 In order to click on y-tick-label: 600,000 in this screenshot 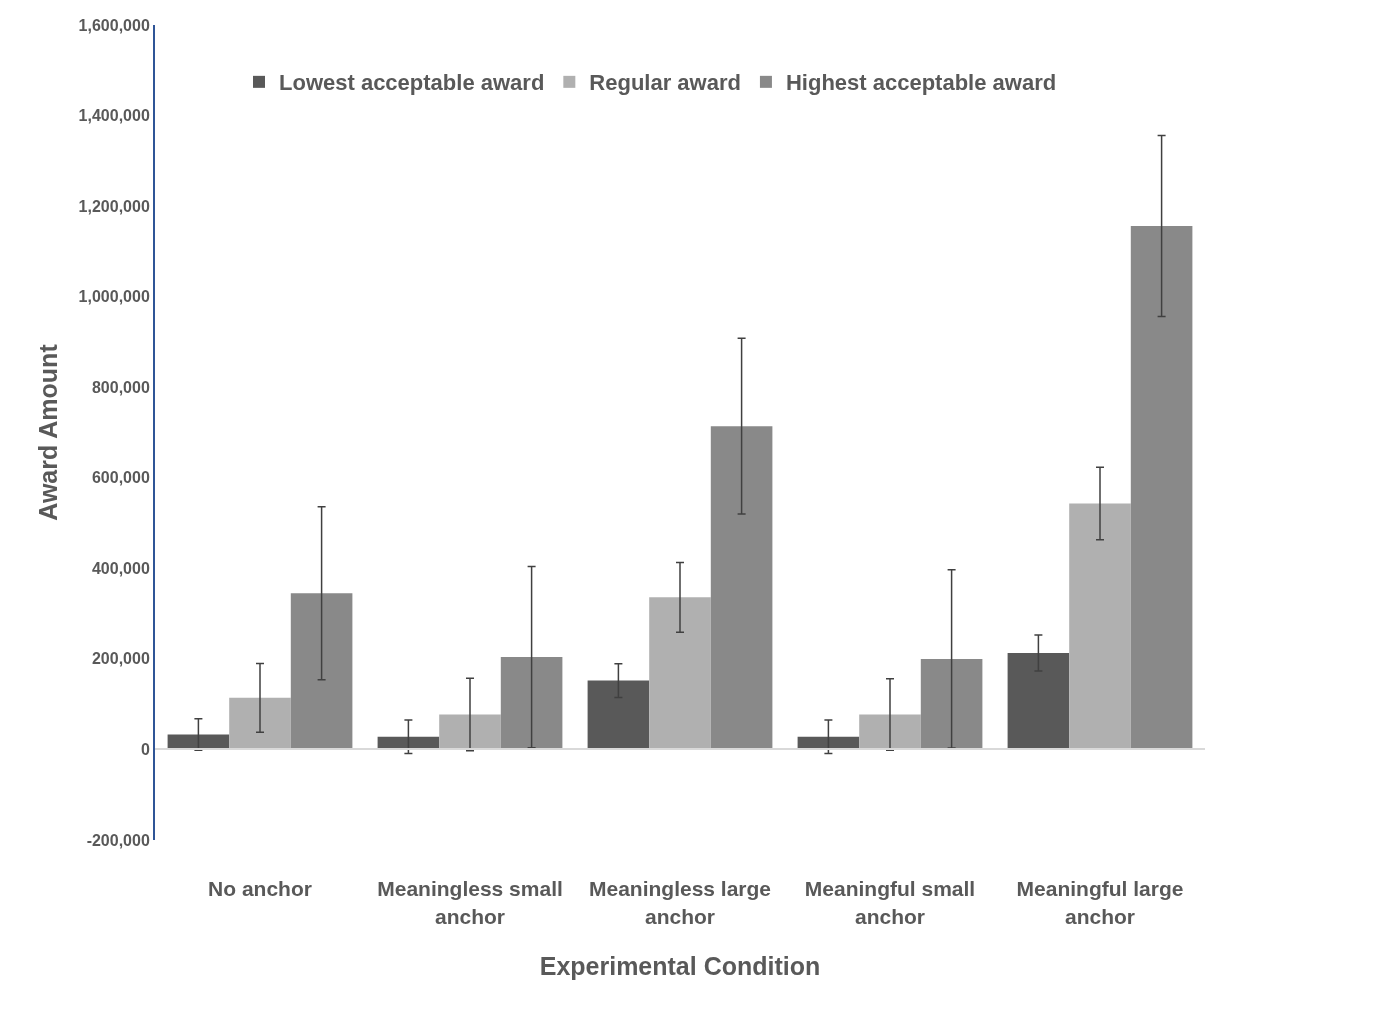, I will do `click(120, 478)`.